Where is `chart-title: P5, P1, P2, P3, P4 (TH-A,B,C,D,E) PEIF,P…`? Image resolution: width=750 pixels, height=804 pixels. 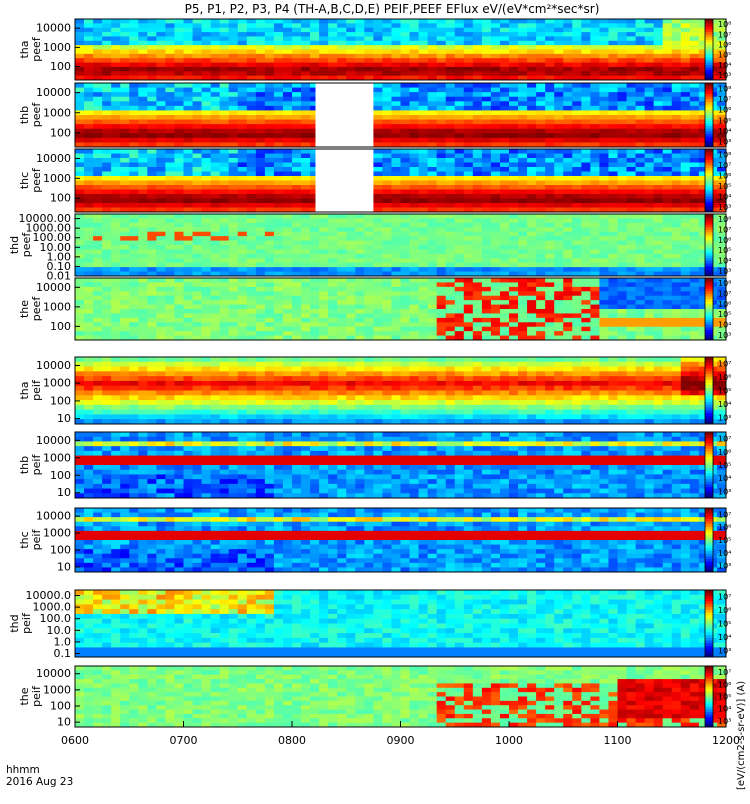 chart-title: P5, P1, P2, P3, P4 (TH-A,B,C,D,E) PEIF,P… is located at coordinates (392, 9).